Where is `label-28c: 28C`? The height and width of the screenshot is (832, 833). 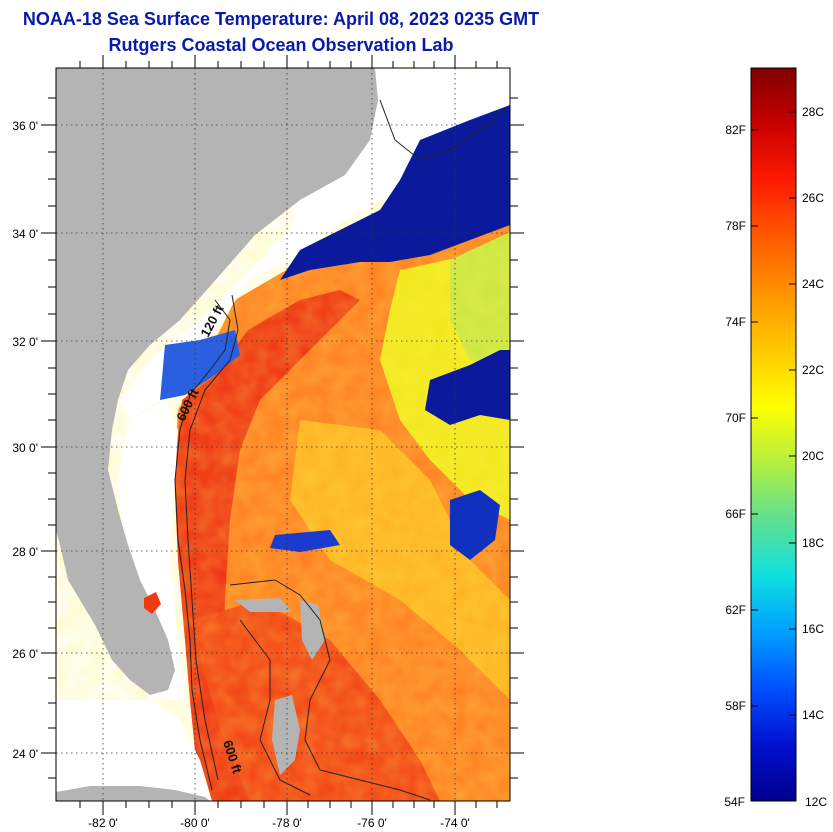 label-28c: 28C is located at coordinates (813, 112).